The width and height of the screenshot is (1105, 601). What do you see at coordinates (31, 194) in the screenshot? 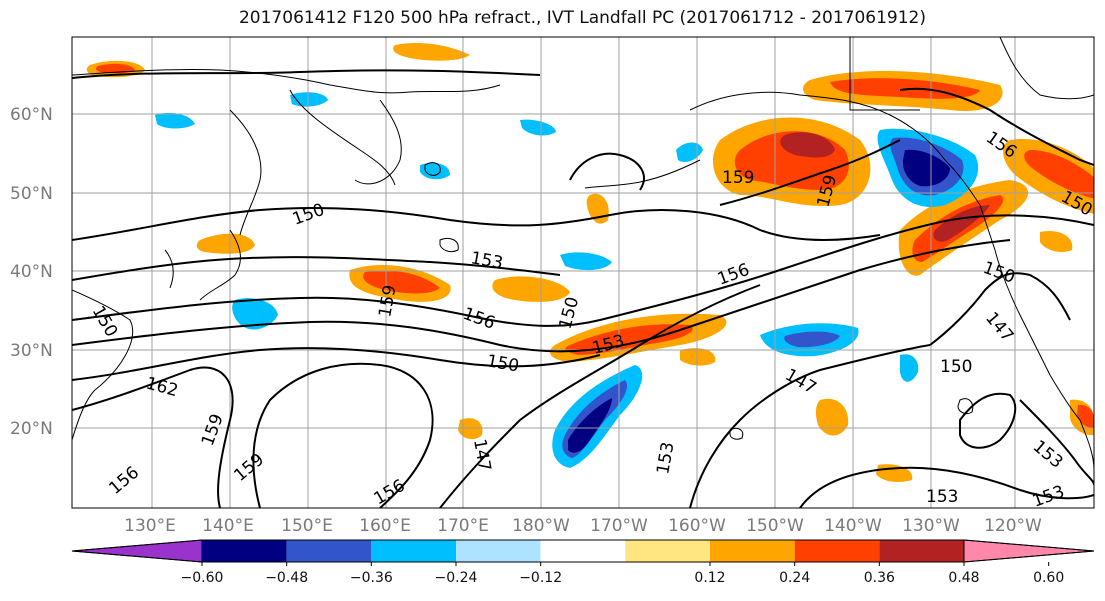
I see `lat-label: 50°N` at bounding box center [31, 194].